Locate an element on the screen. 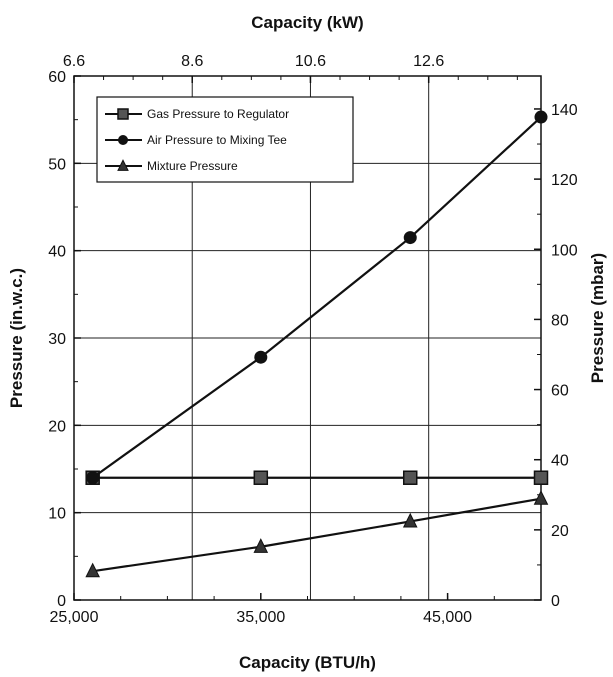 This screenshot has width=613, height=677. right-y-tick-label: 20 is located at coordinates (560, 531).